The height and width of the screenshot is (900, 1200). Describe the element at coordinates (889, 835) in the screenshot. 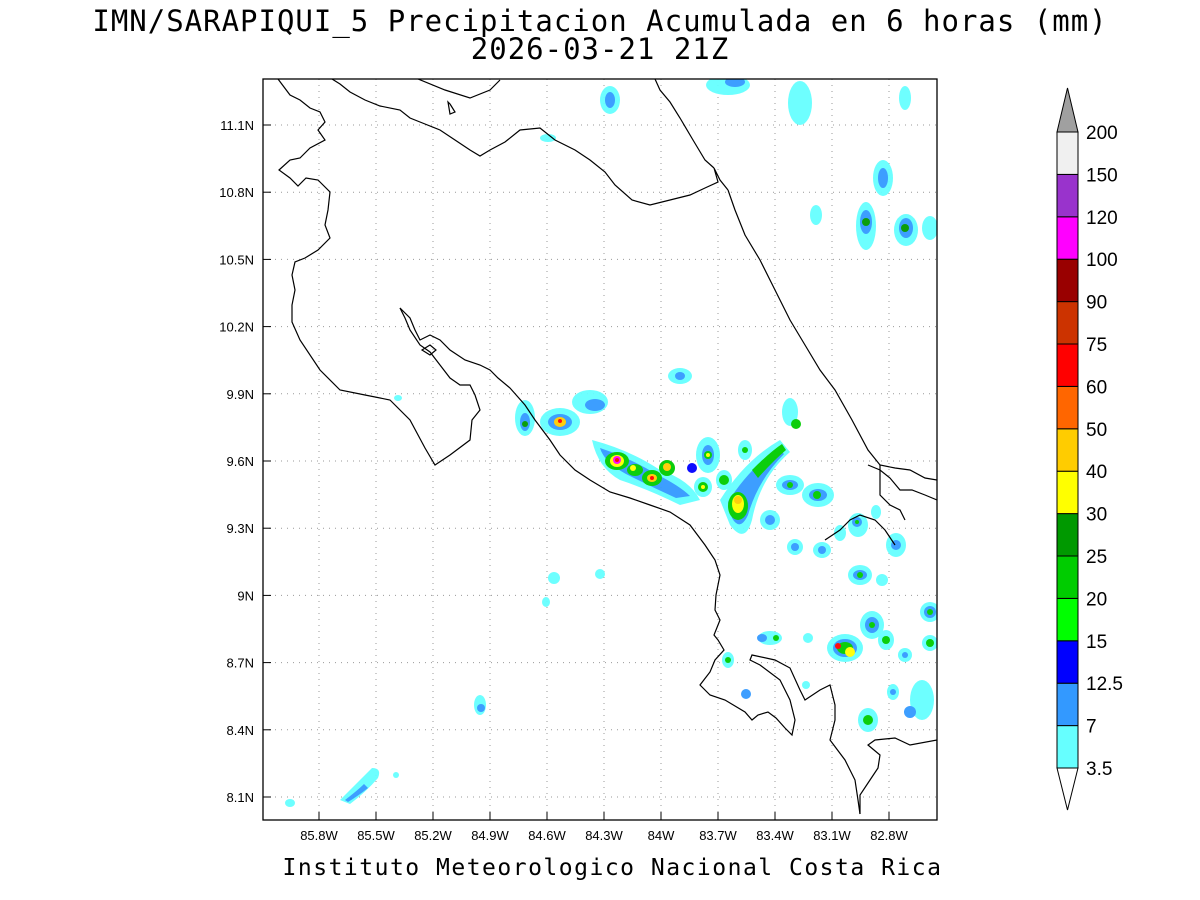

I see `lon-tick-label: 82.8W` at that location.